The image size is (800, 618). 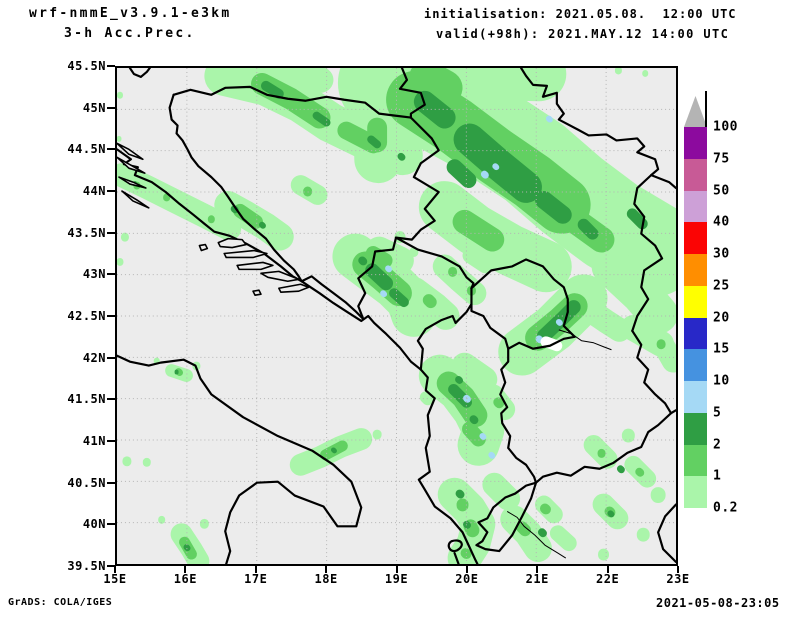 What do you see at coordinates (536, 534) in the screenshot?
I see `greece-interior-line` at bounding box center [536, 534].